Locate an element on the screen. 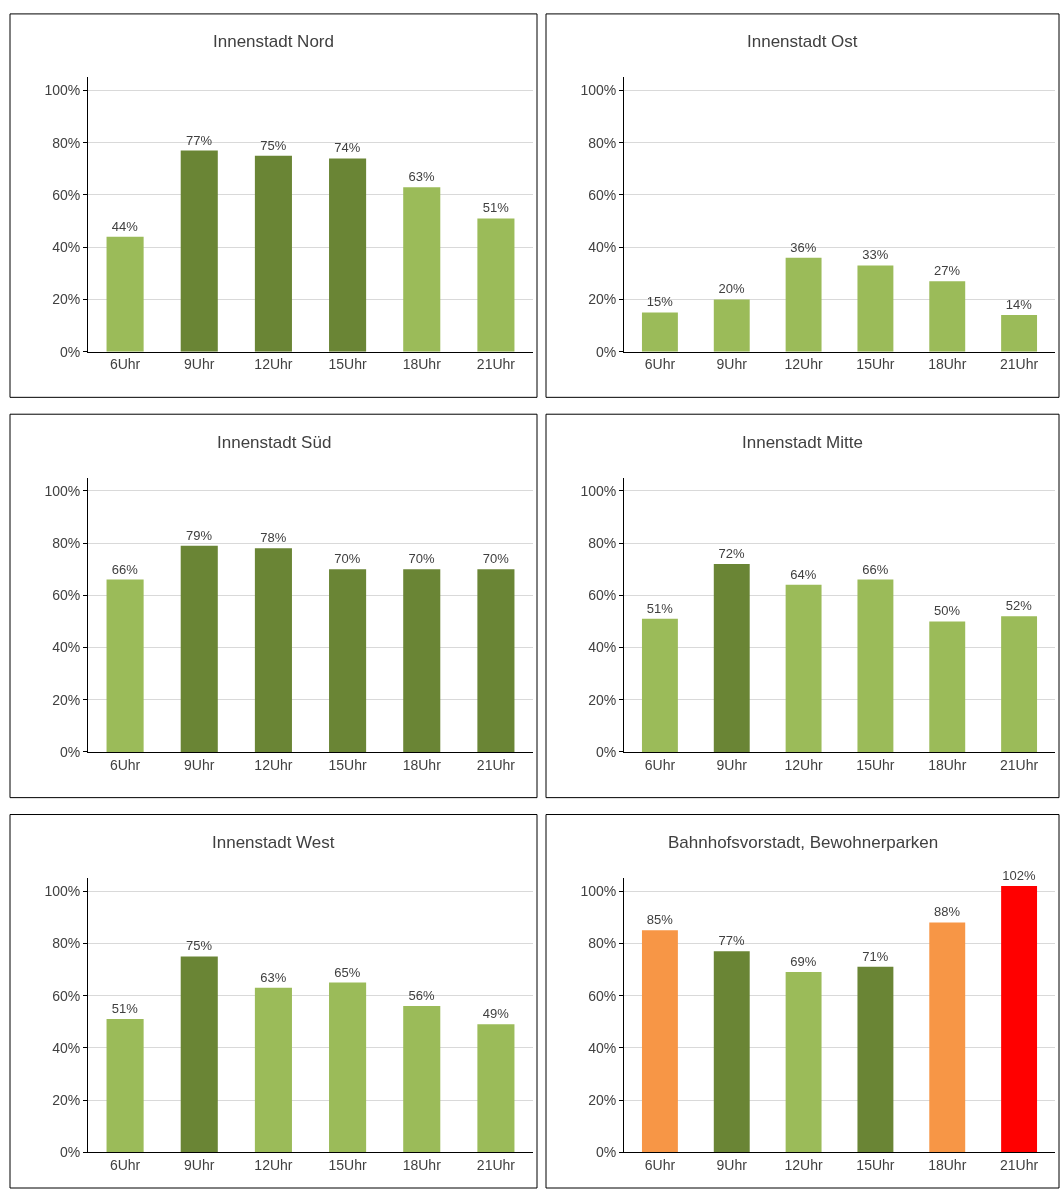 The height and width of the screenshot is (1198, 1061). data-label: 14% is located at coordinates (1019, 305).